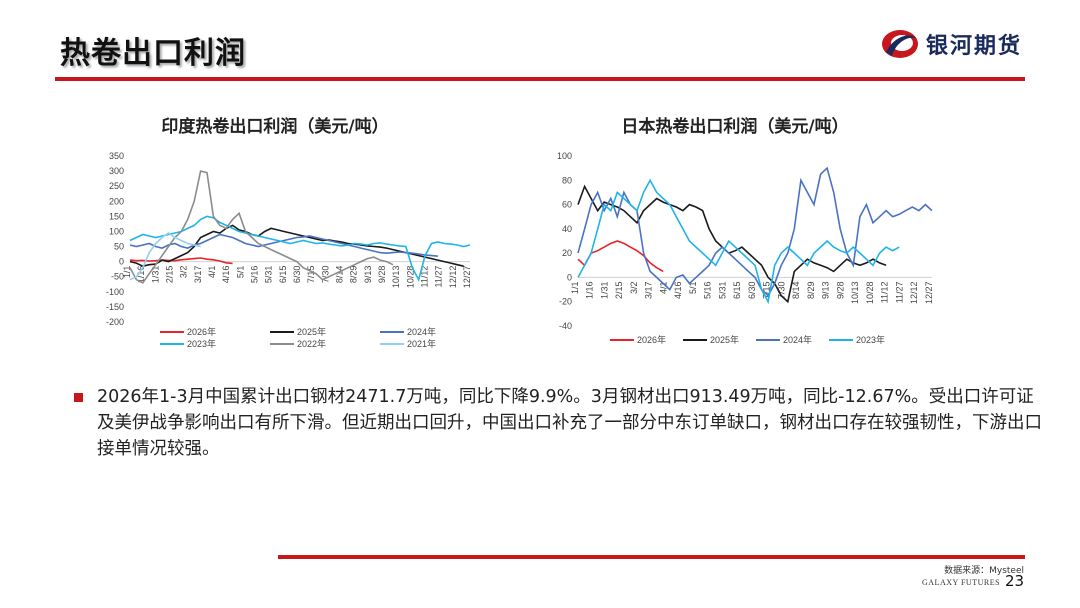  I want to click on y-tick-label: 250, so click(116, 186).